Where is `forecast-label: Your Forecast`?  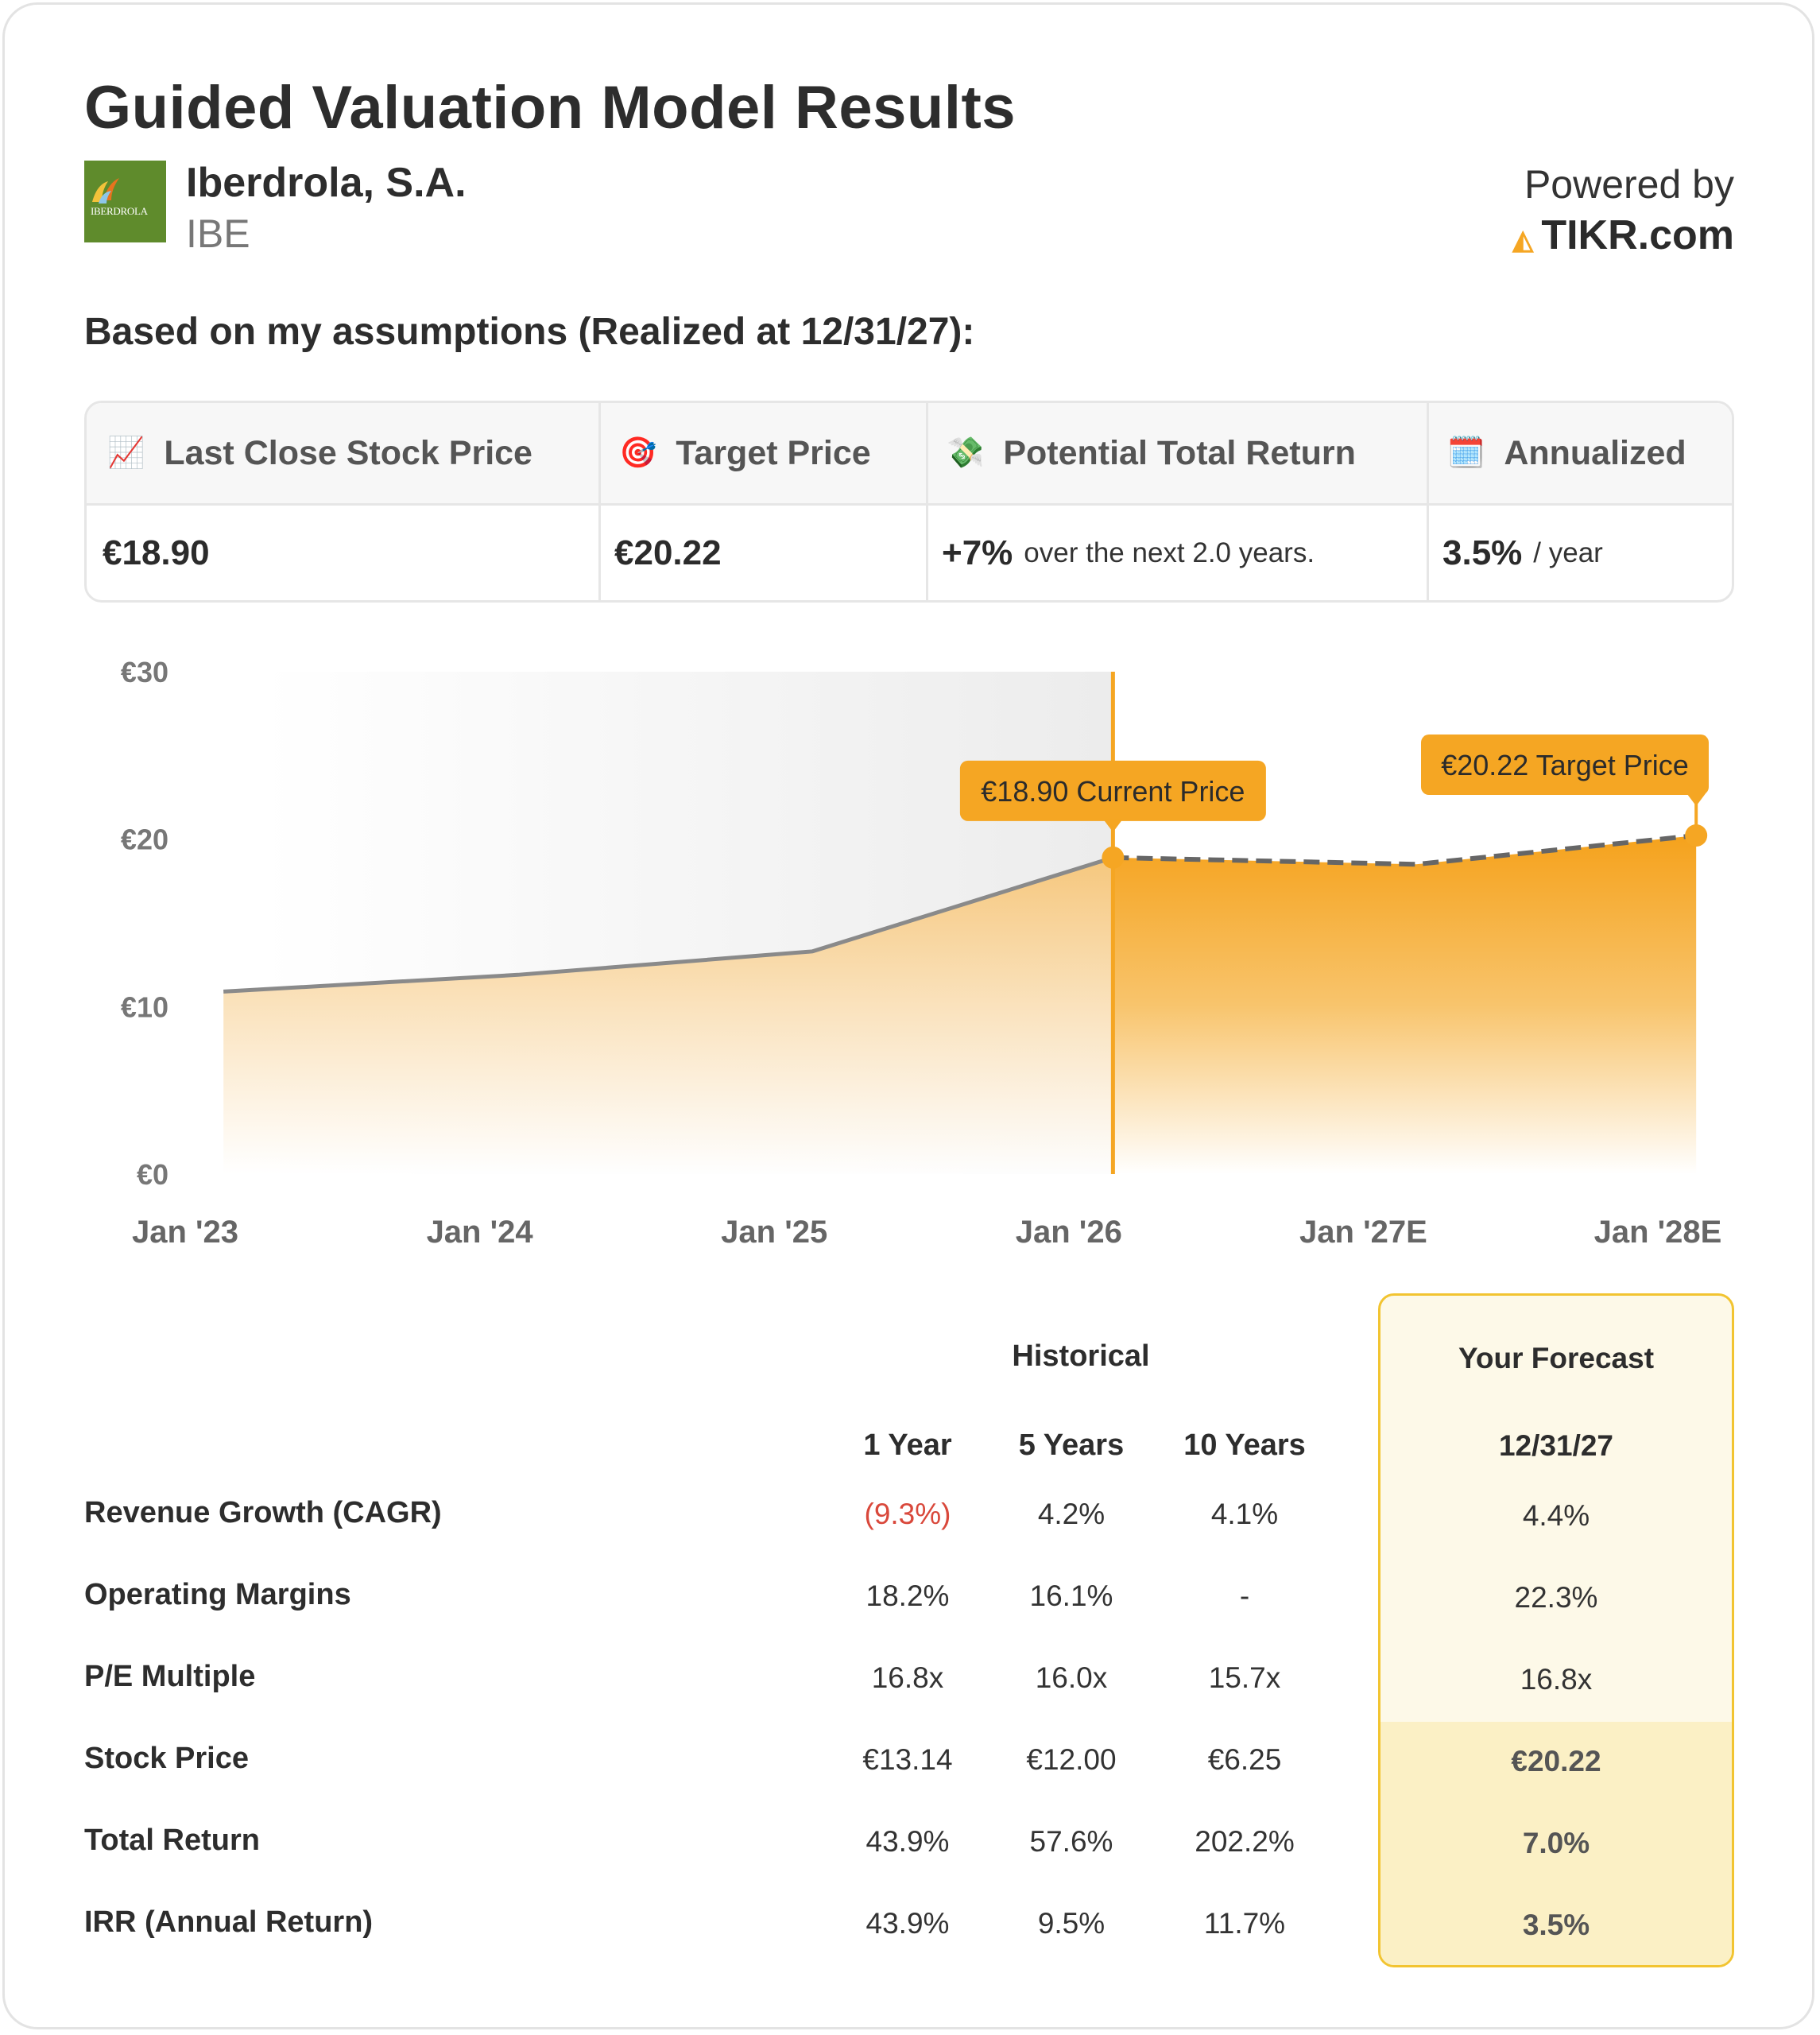
forecast-label: Your Forecast is located at coordinates (1556, 1358).